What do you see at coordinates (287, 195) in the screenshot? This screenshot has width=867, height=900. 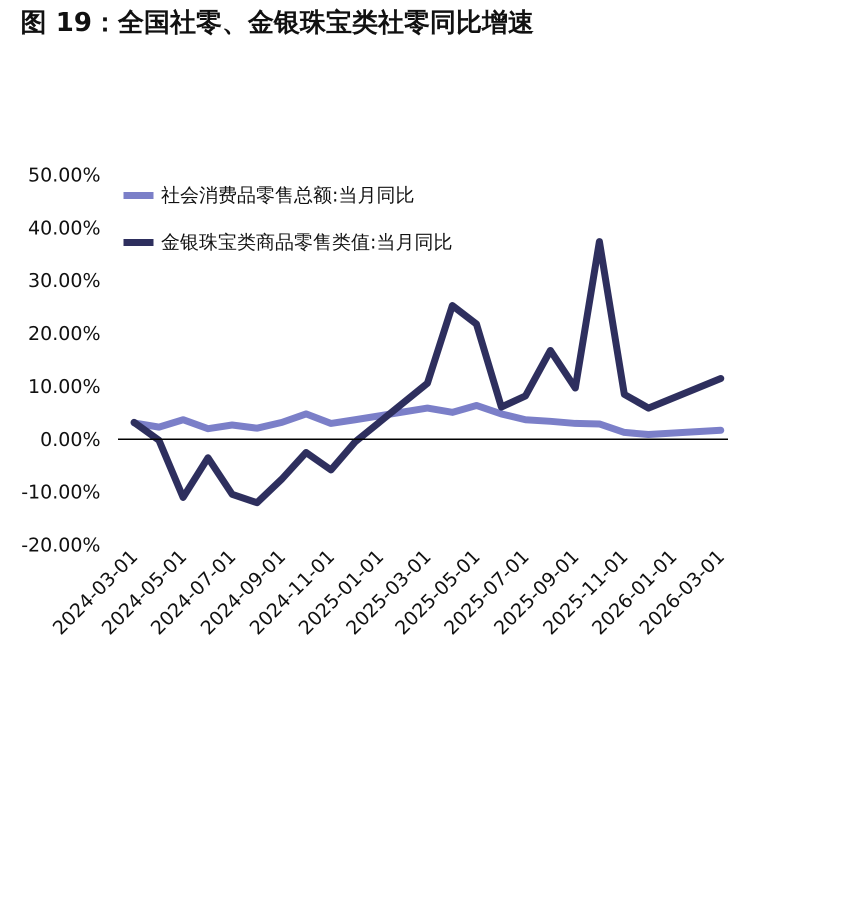 I see `legend-label: 社会消费品零售总额:当月同比` at bounding box center [287, 195].